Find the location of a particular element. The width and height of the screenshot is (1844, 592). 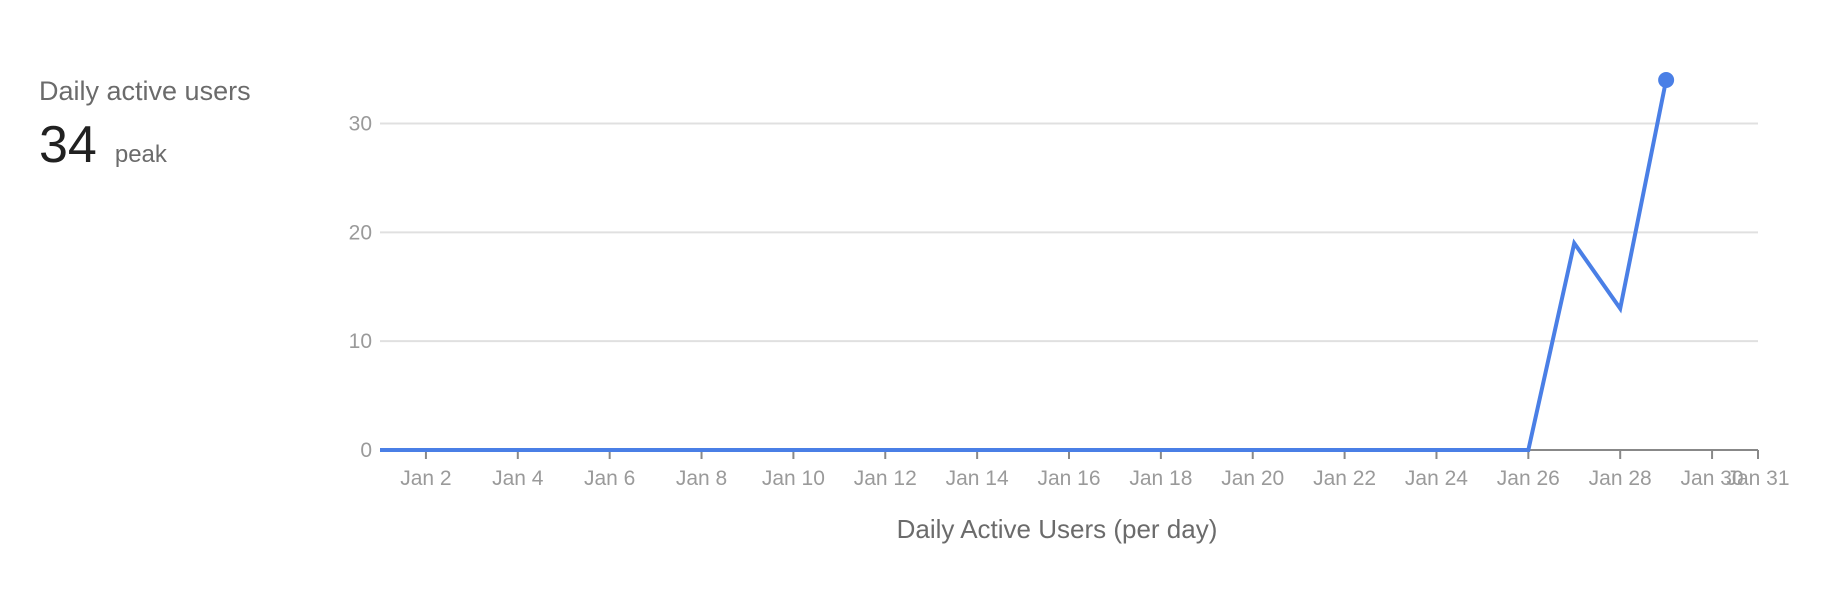

x-axis-title: Daily Active Users (per day) is located at coordinates (1057, 529).